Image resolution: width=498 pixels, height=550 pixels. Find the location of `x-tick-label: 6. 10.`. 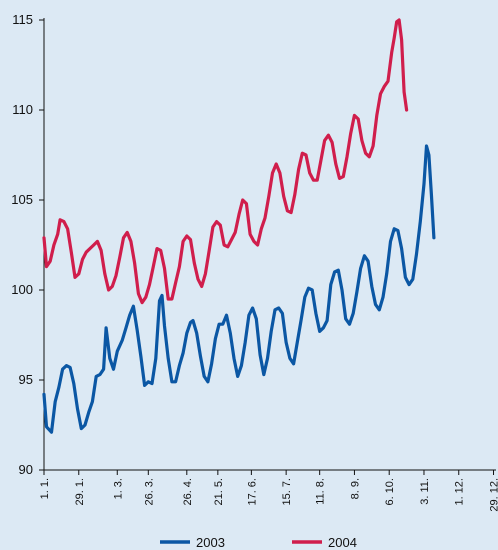

x-tick-label: 6. 10. is located at coordinates (390, 492).